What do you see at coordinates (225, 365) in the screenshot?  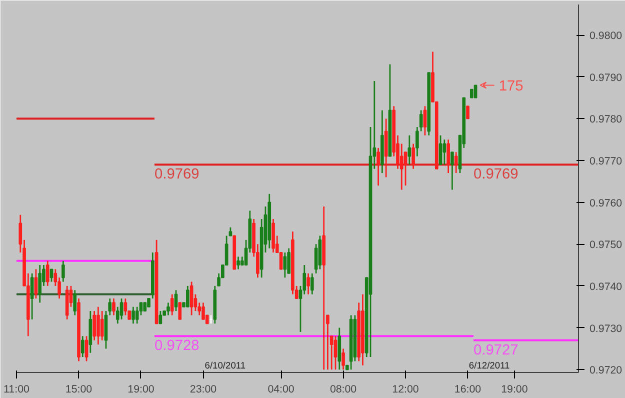 I see `annotation: 6/10/2011` at bounding box center [225, 365].